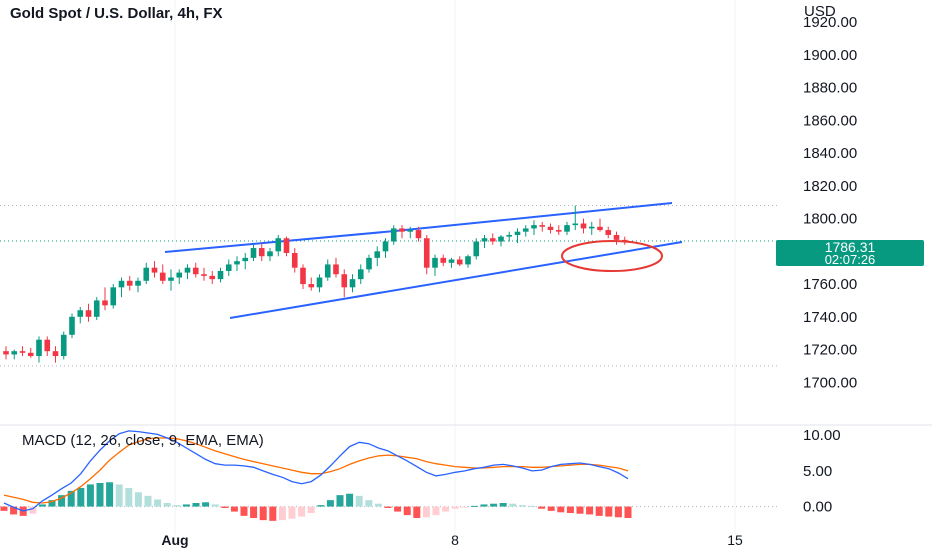  What do you see at coordinates (316, 471) in the screenshot?
I see `macd-line` at bounding box center [316, 471].